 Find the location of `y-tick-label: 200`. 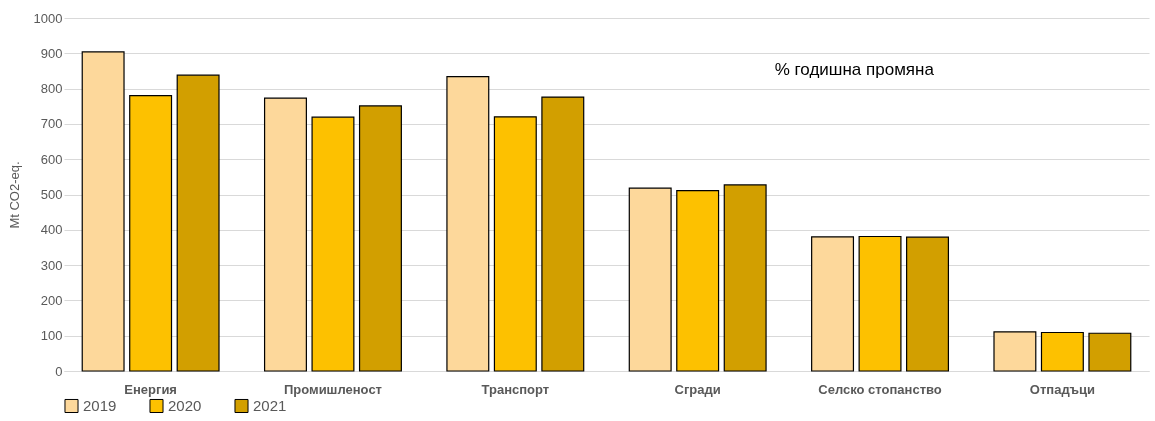

y-tick-label: 200 is located at coordinates (51, 300).